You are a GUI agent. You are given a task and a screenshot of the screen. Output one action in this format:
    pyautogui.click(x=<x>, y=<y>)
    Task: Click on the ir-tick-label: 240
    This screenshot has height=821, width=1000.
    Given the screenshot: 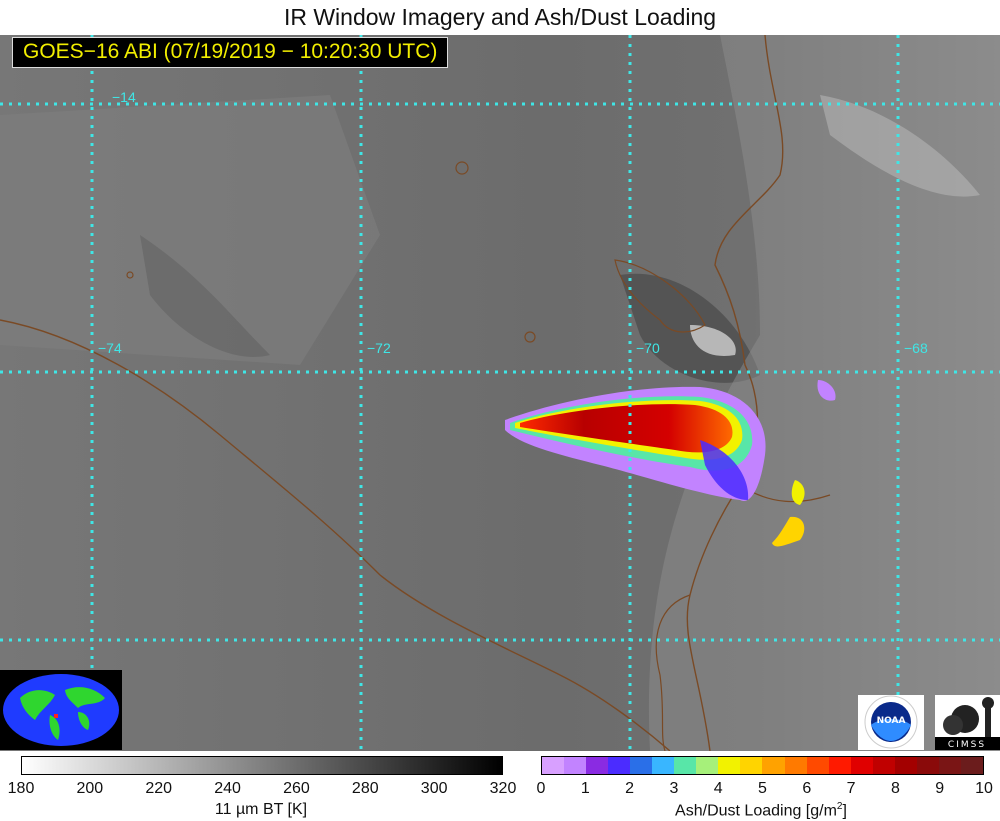 What is the action you would take?
    pyautogui.click(x=227, y=788)
    